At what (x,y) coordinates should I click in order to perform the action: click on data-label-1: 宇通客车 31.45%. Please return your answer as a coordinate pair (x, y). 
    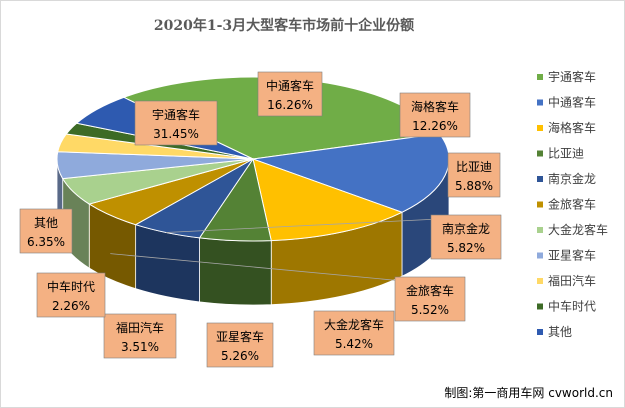
    Looking at the image, I should click on (176, 123).